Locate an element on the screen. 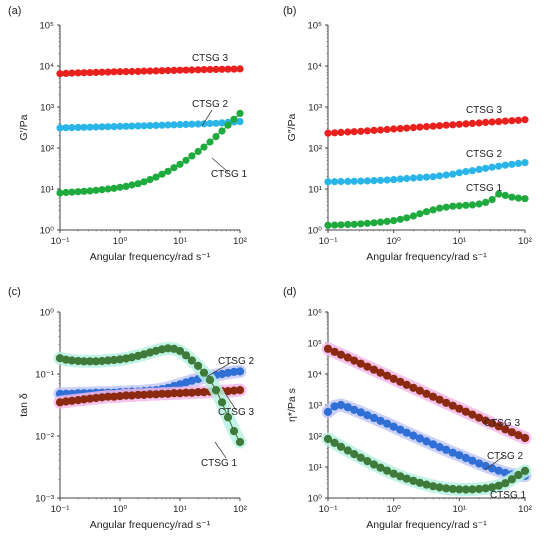 This screenshot has width=547, height=555. y-tick-label: 10³ is located at coordinates (47, 108).